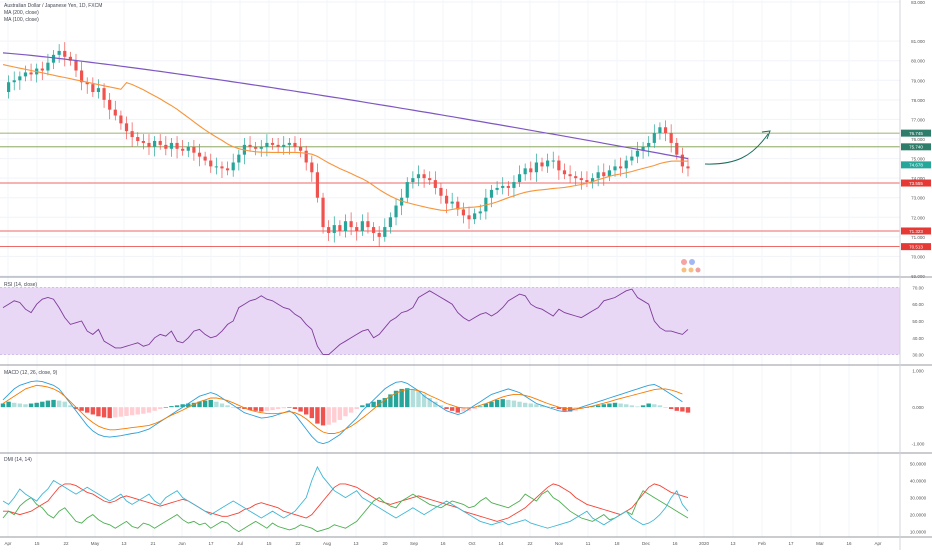 This screenshot has width=932, height=555. I want to click on dmi-adx-line, so click(346, 502).